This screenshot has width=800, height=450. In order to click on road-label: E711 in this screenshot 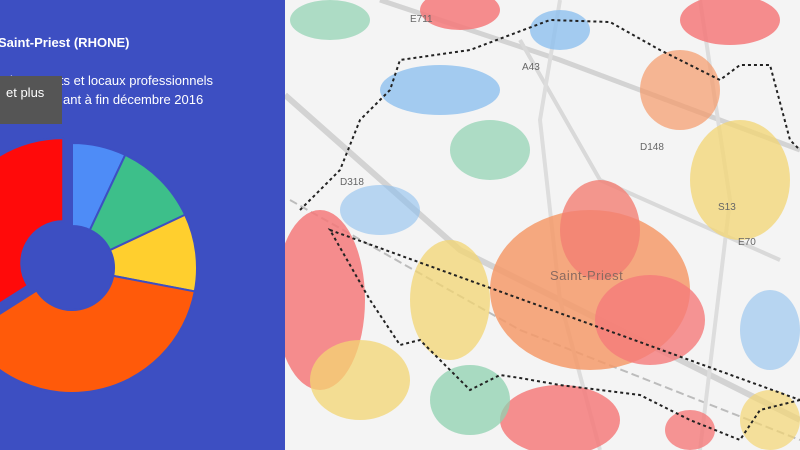, I will do `click(421, 19)`.